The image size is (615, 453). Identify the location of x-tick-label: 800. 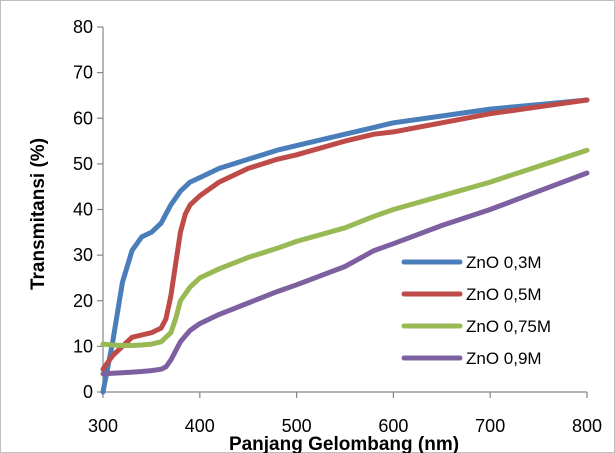
(587, 426).